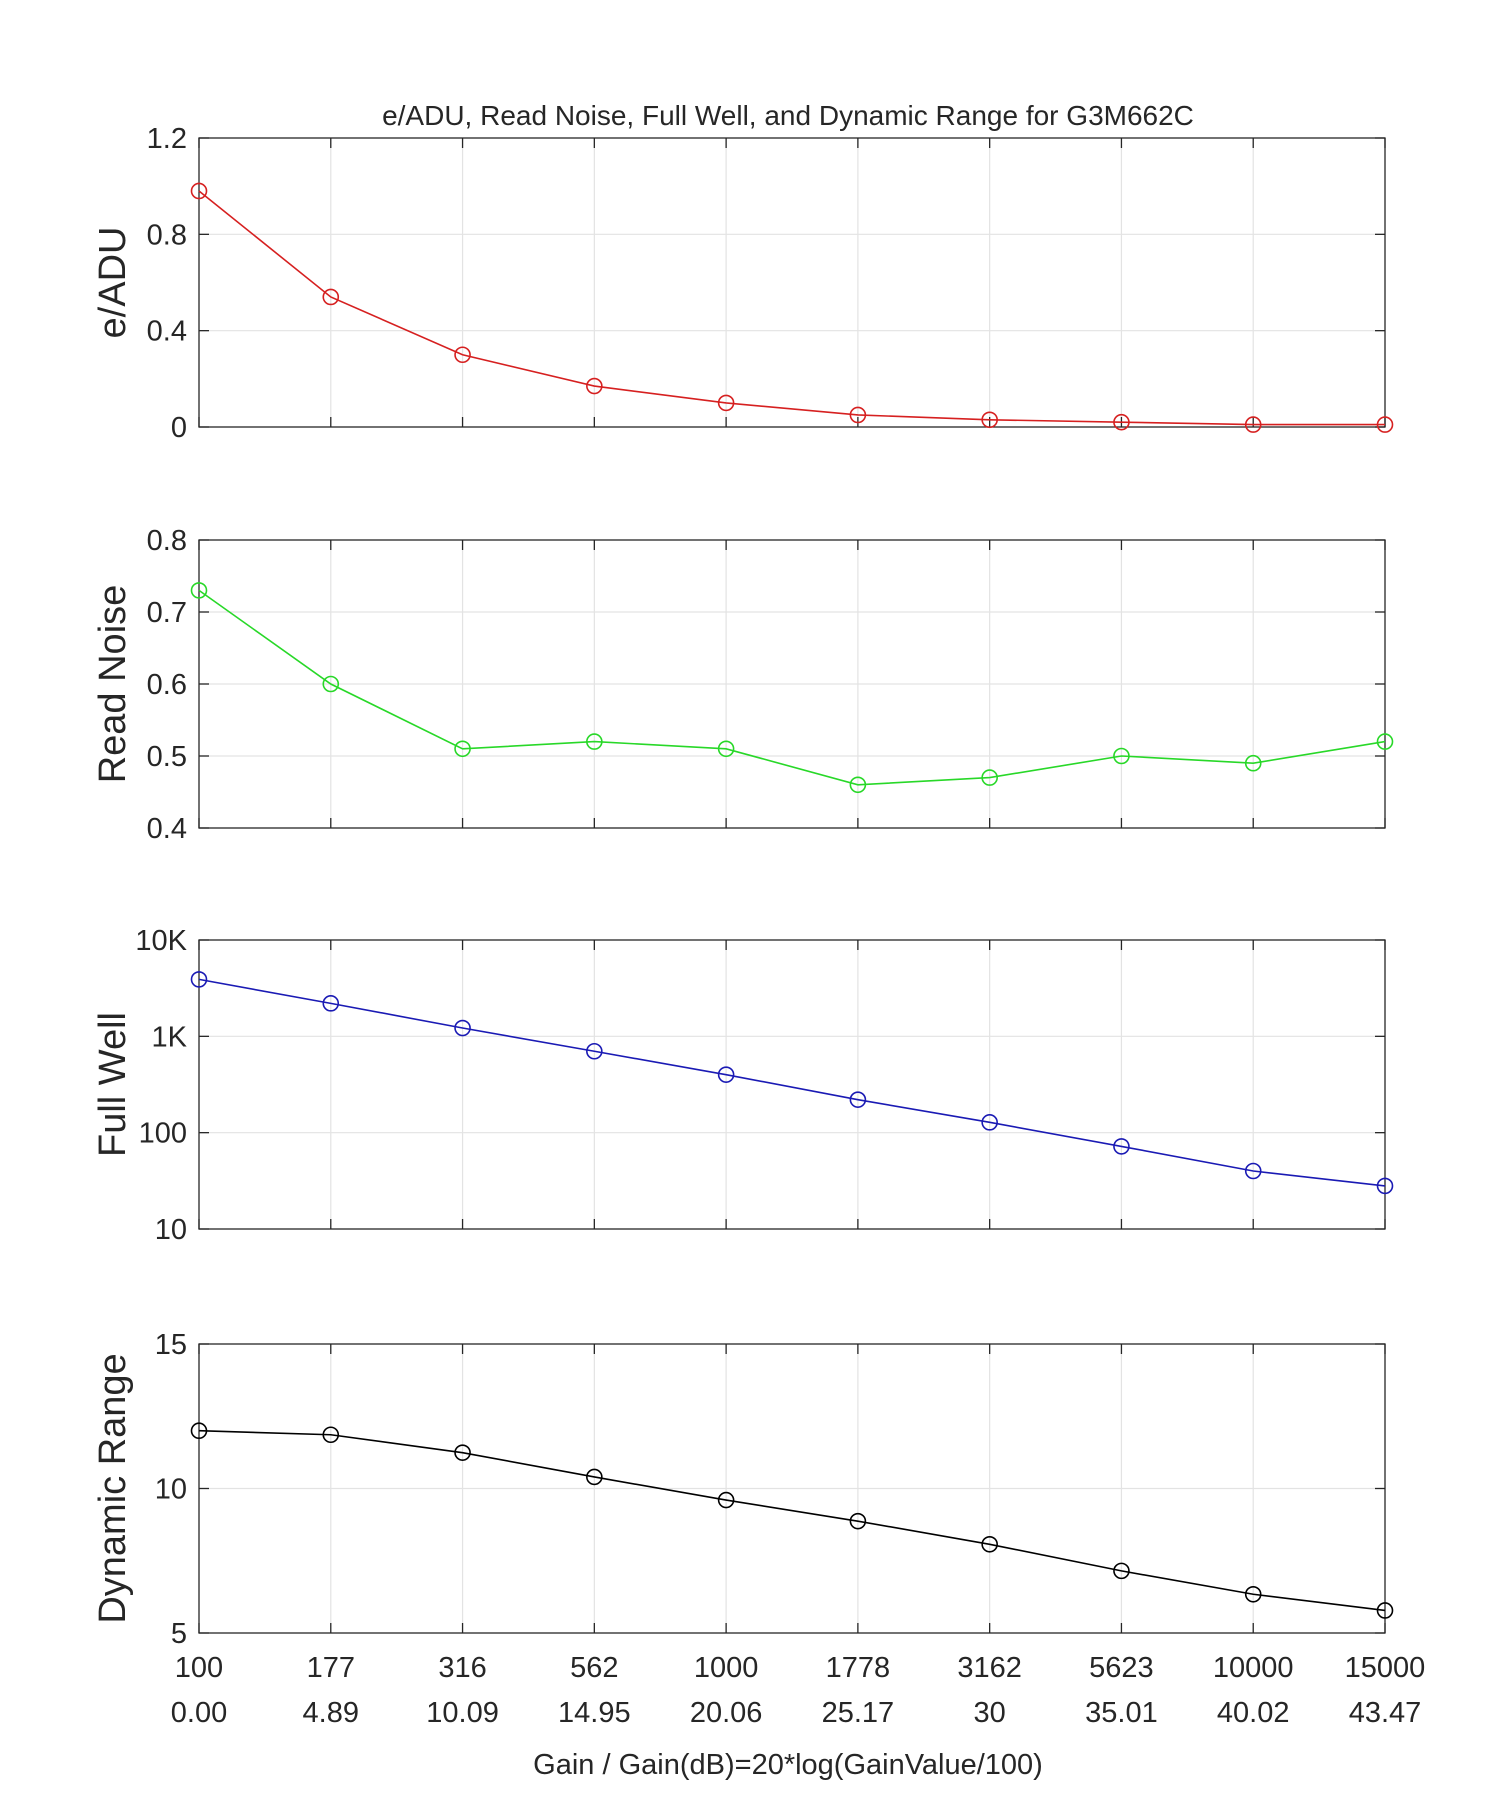  Describe the element at coordinates (179, 428) in the screenshot. I see `e-adu-y-tick-label: 0` at that location.